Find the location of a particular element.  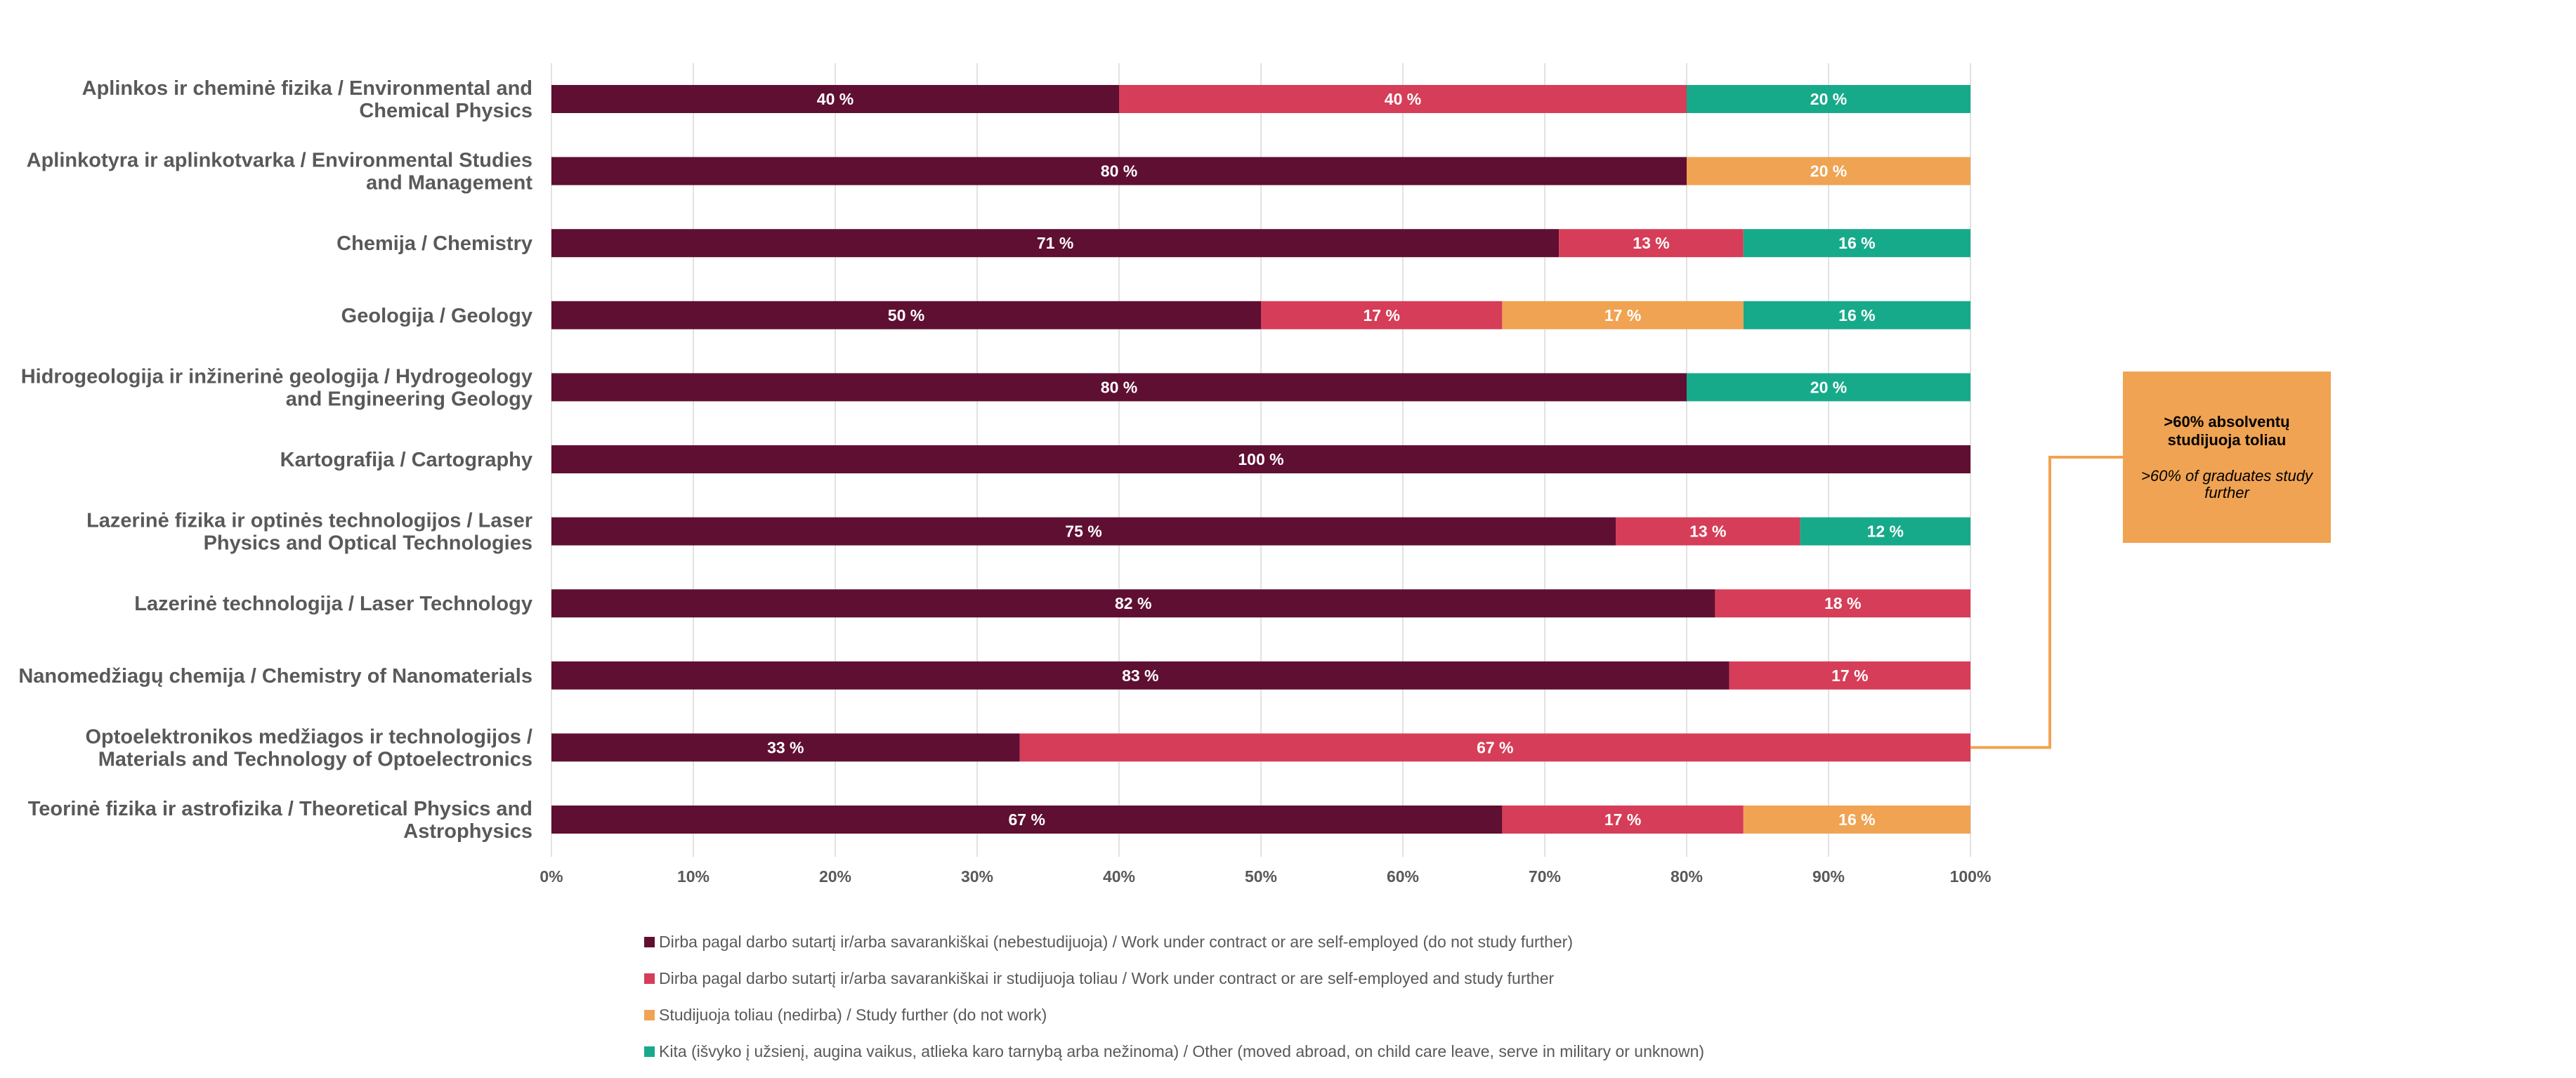

bar-segment-optoelektronikos-medziagos-ir-technologi-s0 is located at coordinates (786, 747).